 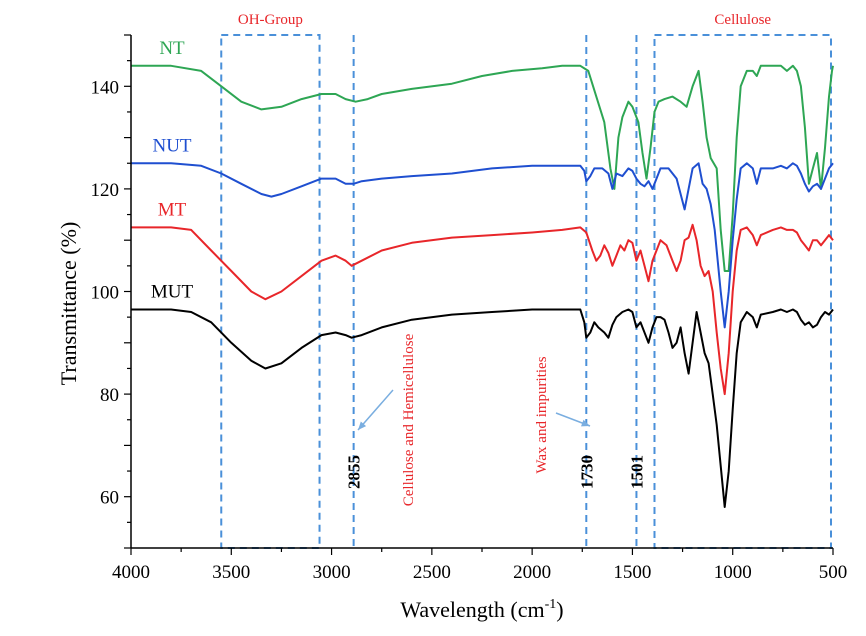 What do you see at coordinates (109, 498) in the screenshot?
I see `y-tick-label: 60` at bounding box center [109, 498].